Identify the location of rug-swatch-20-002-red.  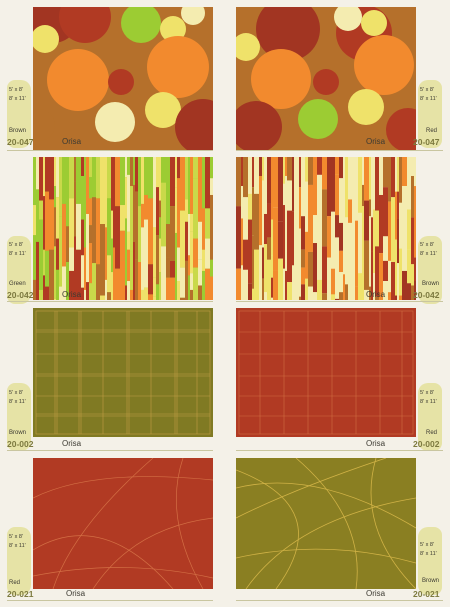
(326, 372).